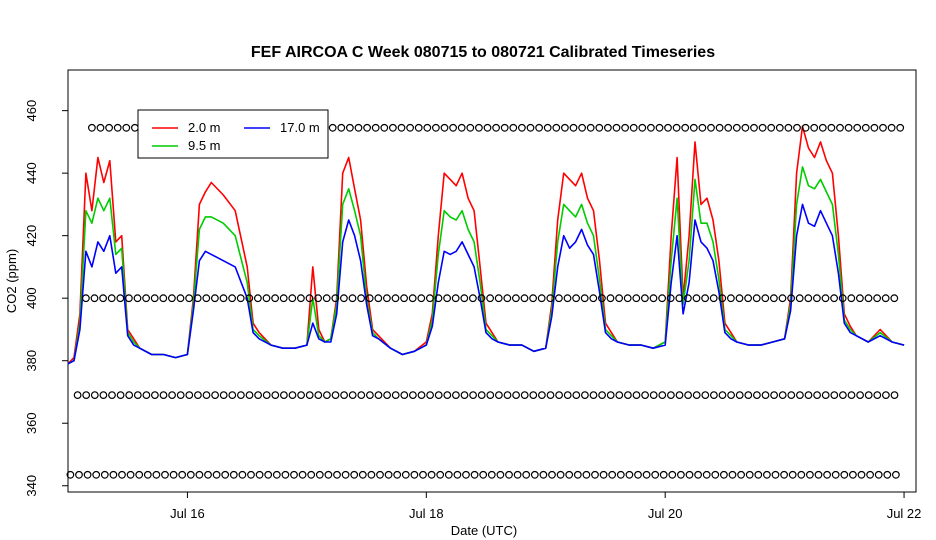 The image size is (936, 540). I want to click on legend-label-2m: 2.0 m, so click(204, 127).